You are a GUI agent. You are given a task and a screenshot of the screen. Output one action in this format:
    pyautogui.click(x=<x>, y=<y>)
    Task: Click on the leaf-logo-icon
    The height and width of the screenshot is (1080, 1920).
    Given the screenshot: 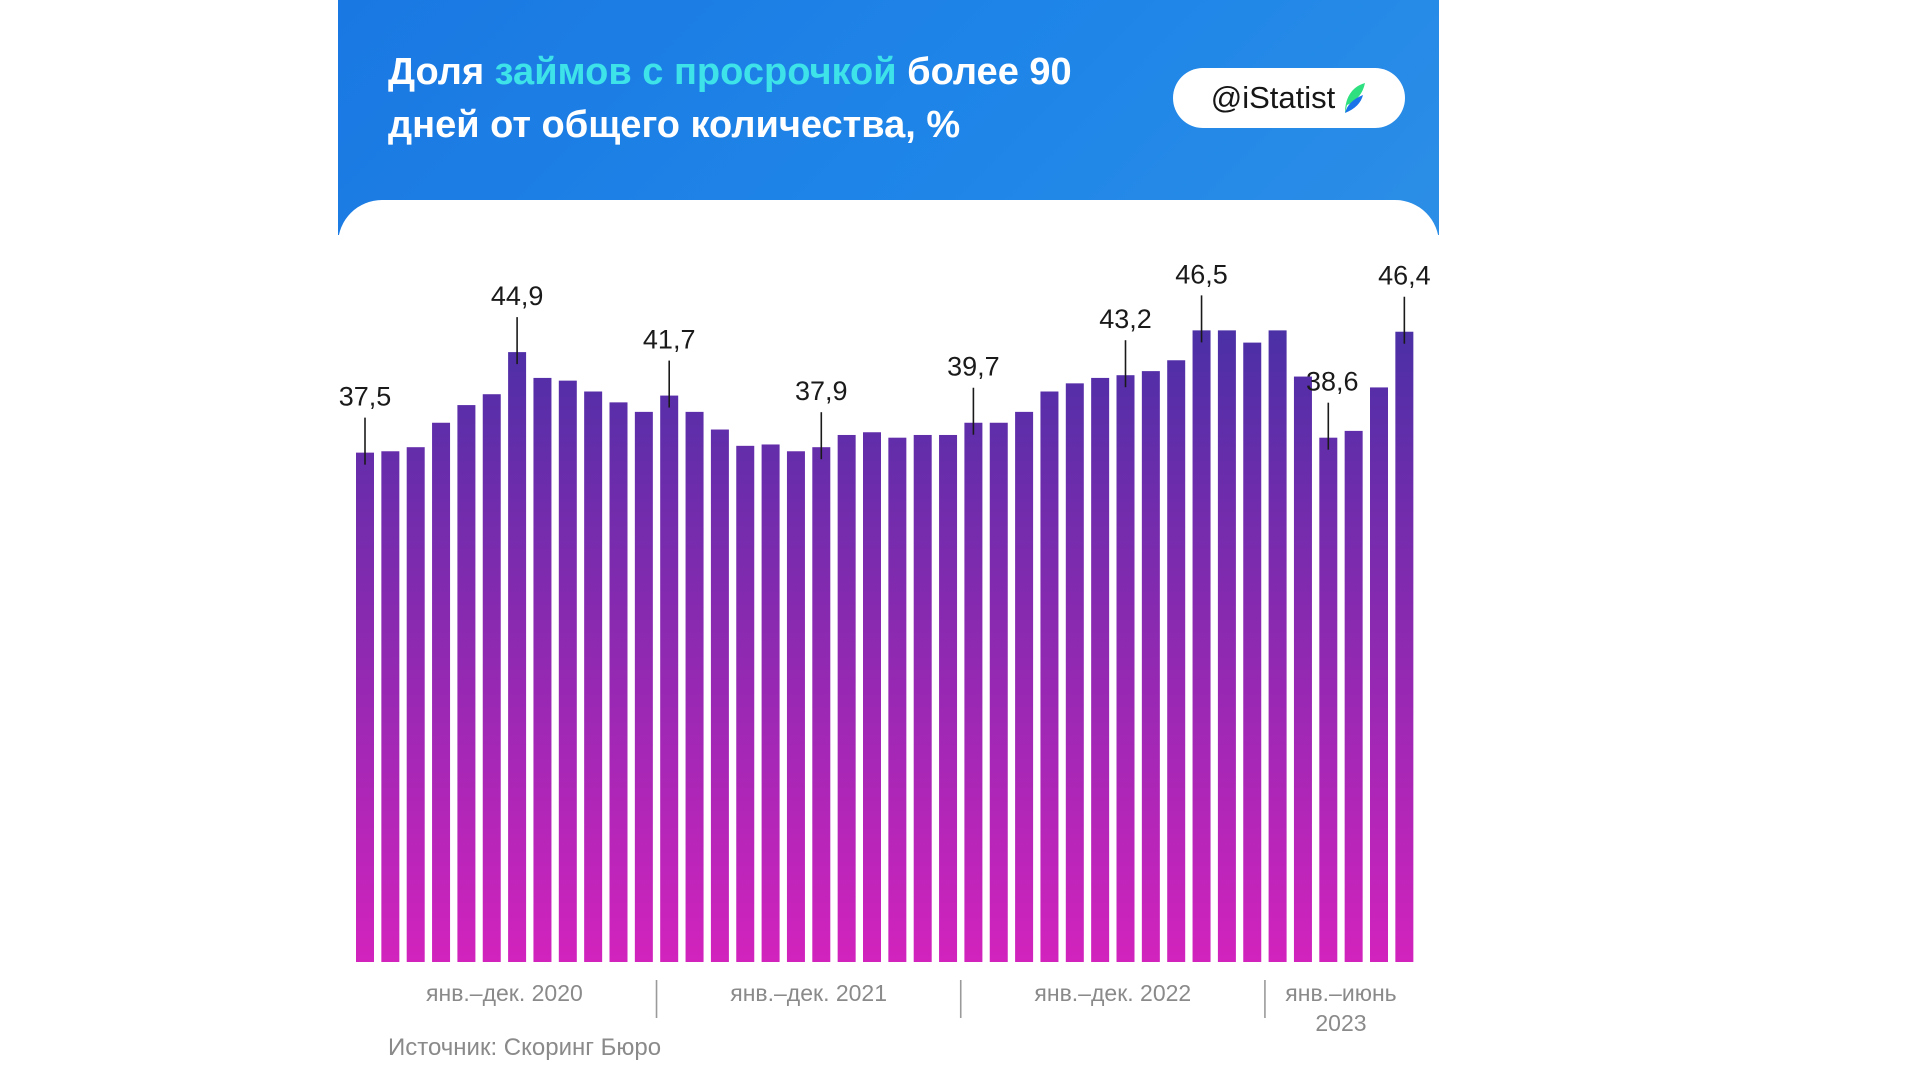 What is the action you would take?
    pyautogui.click(x=1355, y=98)
    